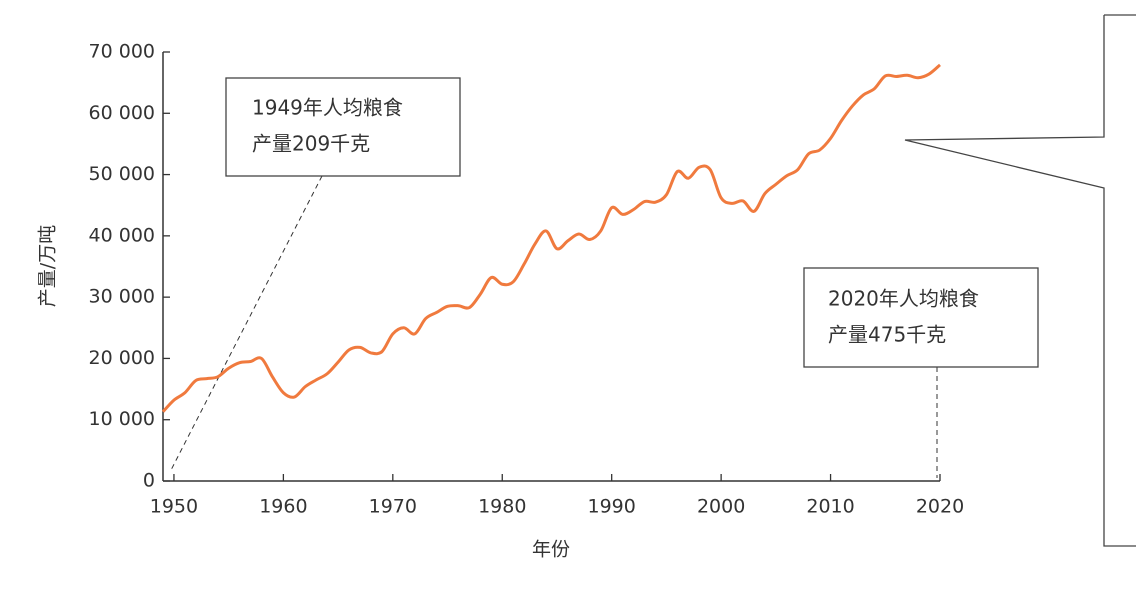  Describe the element at coordinates (149, 481) in the screenshot. I see `y-tick-label: 0` at that location.